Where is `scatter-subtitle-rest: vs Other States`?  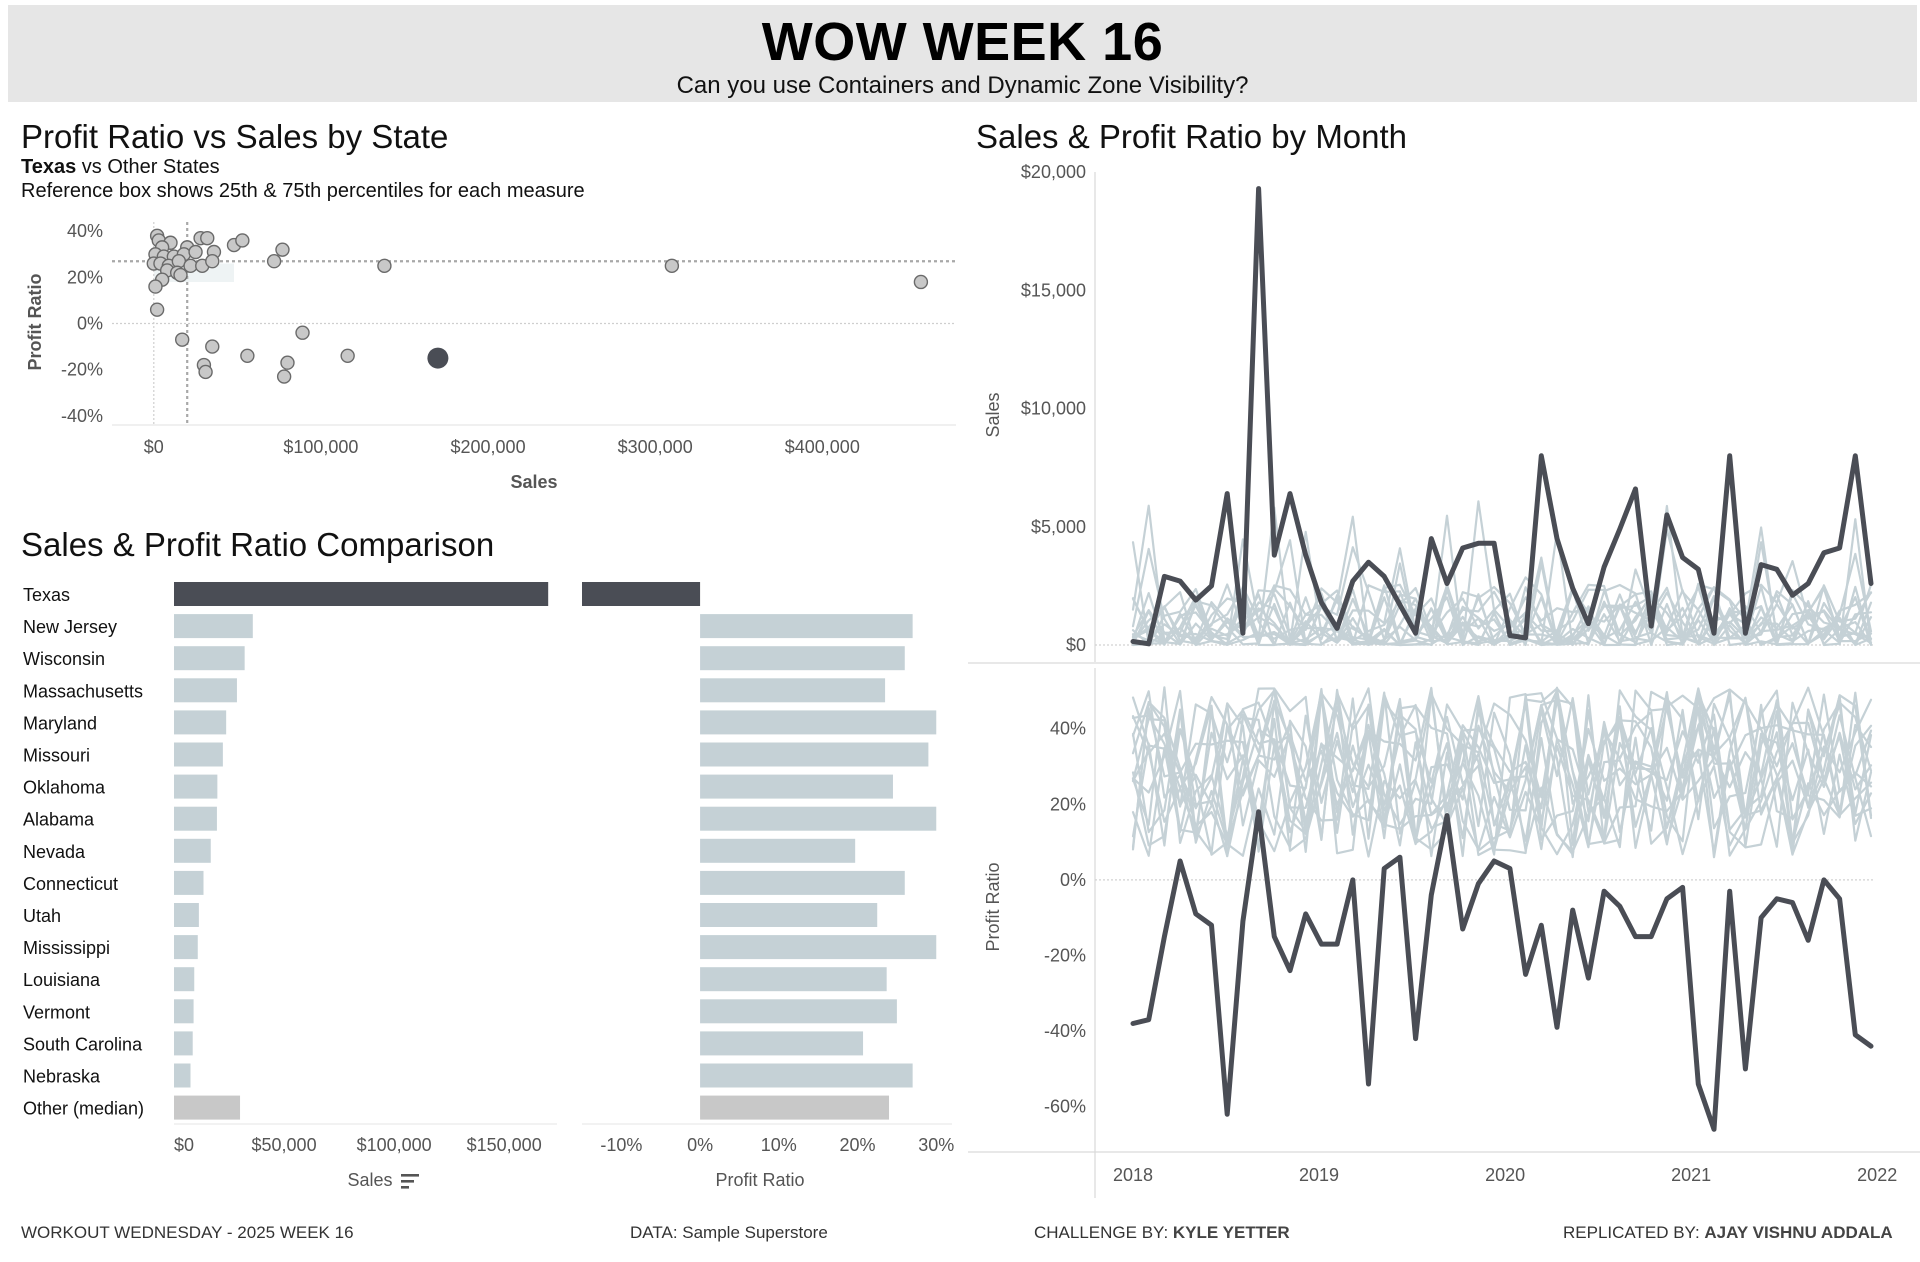
scatter-subtitle-rest: vs Other States is located at coordinates (148, 167).